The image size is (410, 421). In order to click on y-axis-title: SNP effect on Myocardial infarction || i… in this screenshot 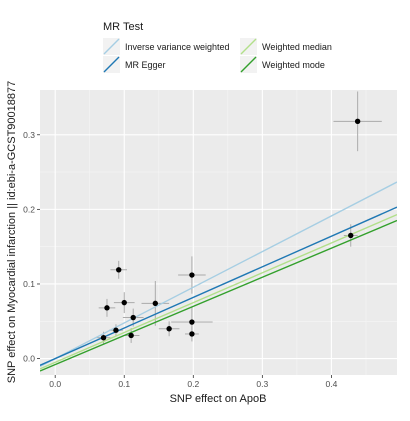, I will do `click(12, 232)`.